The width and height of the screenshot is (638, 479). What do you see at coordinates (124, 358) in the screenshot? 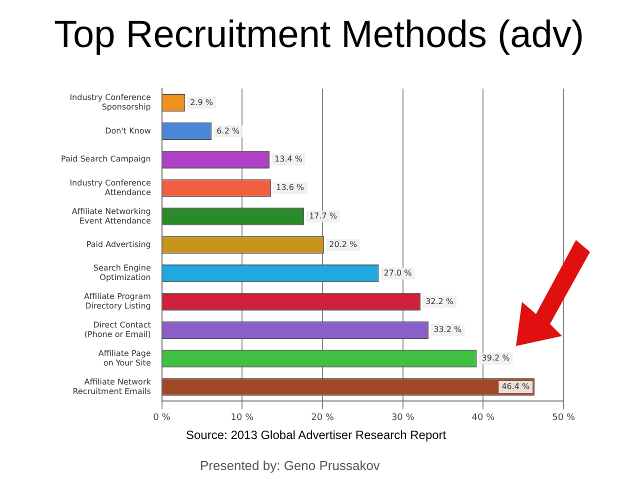
I see `y-tick-label: Affiliate Page on Your Site` at bounding box center [124, 358].